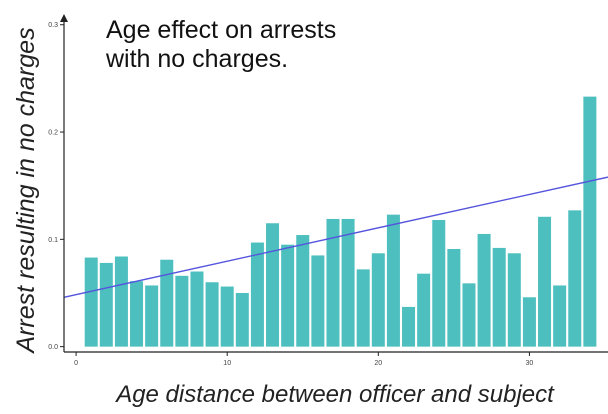 The width and height of the screenshot is (608, 414). I want to click on y-axis-label: Arrest resulting in no charges, so click(26, 190).